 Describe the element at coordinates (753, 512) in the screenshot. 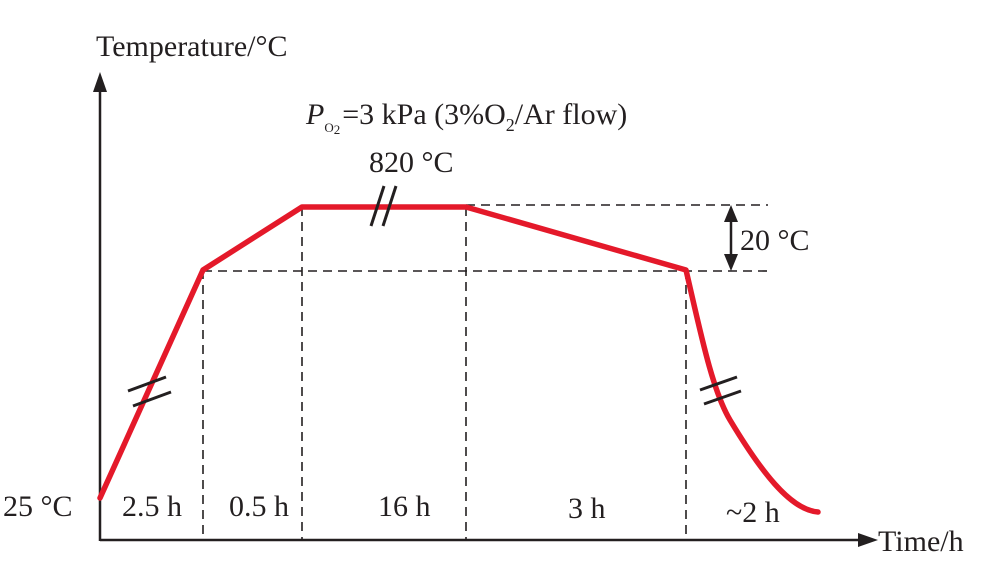

I see `segment-label-5: ~2 h` at that location.